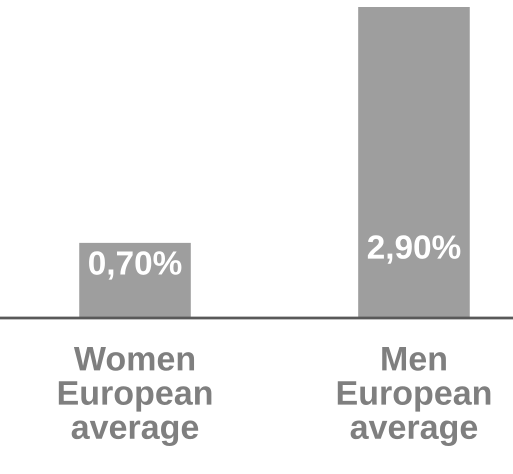  What do you see at coordinates (414, 396) in the screenshot?
I see `x-tick-label: Men European average` at bounding box center [414, 396].